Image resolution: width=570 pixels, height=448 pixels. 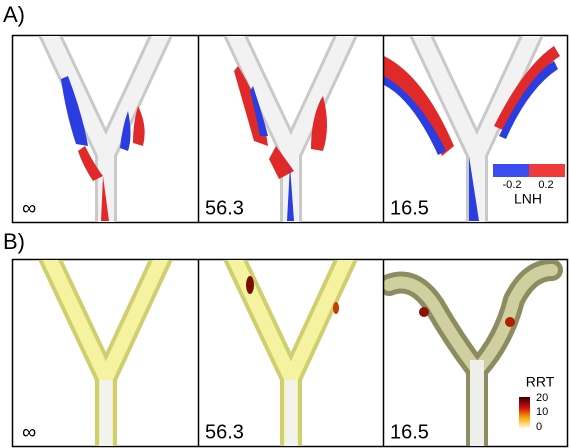 What do you see at coordinates (542, 412) in the screenshot?
I see `colorbar-tick: 10` at bounding box center [542, 412].